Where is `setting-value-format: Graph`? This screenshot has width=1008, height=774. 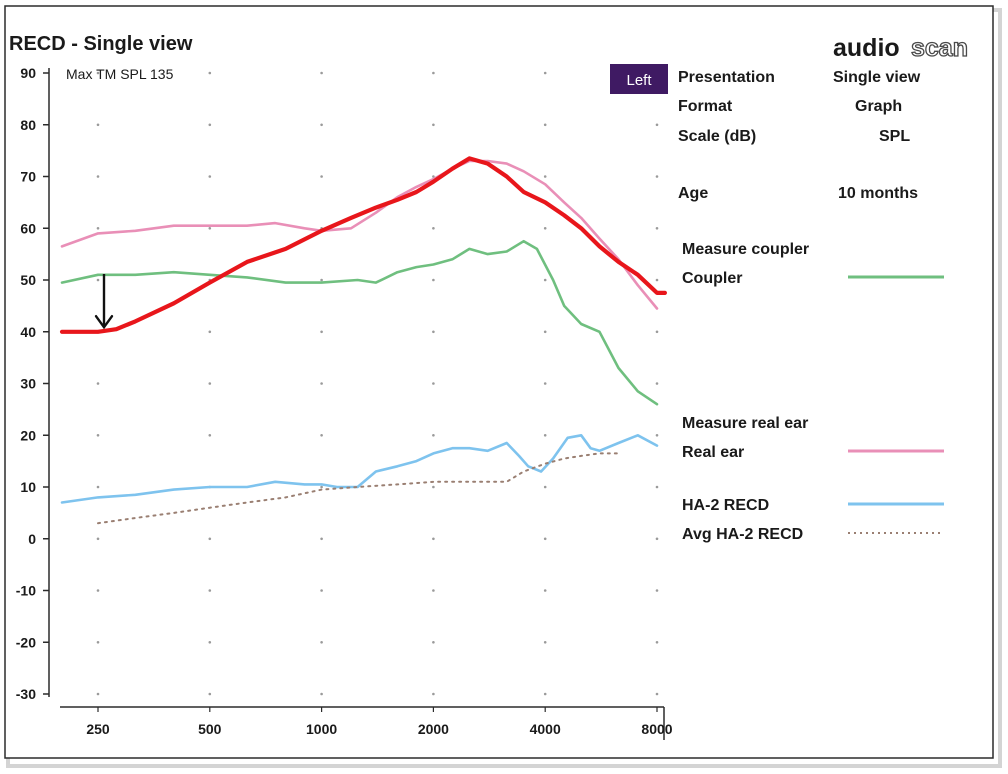 setting-value-format: Graph is located at coordinates (878, 106).